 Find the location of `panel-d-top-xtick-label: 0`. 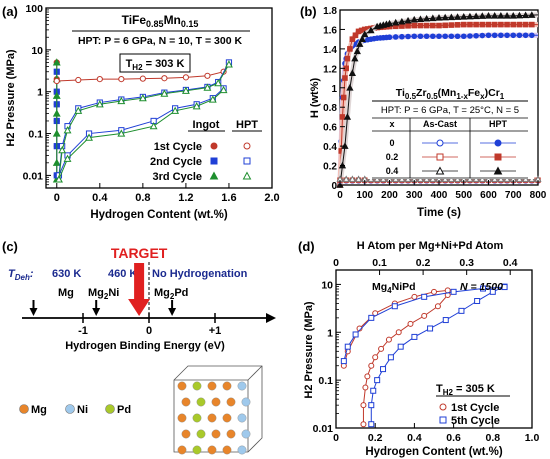

panel-d-top-xtick-label: 0 is located at coordinates (336, 263).